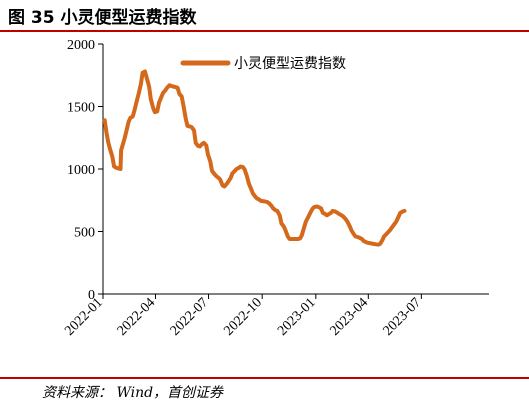 Image resolution: width=529 pixels, height=406 pixels. Describe the element at coordinates (133, 393) in the screenshot. I see `source-note: 资料来源： Wind，首创证券` at that location.